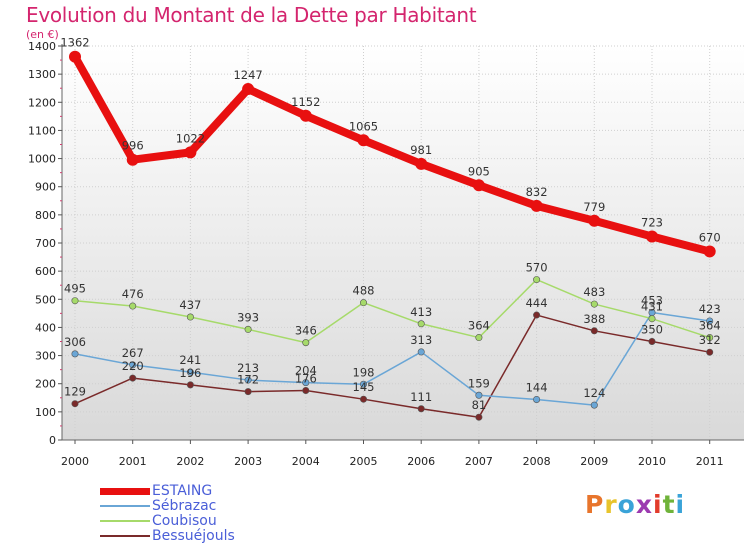  I want to click on data-label-estaing: 670, so click(710, 237).